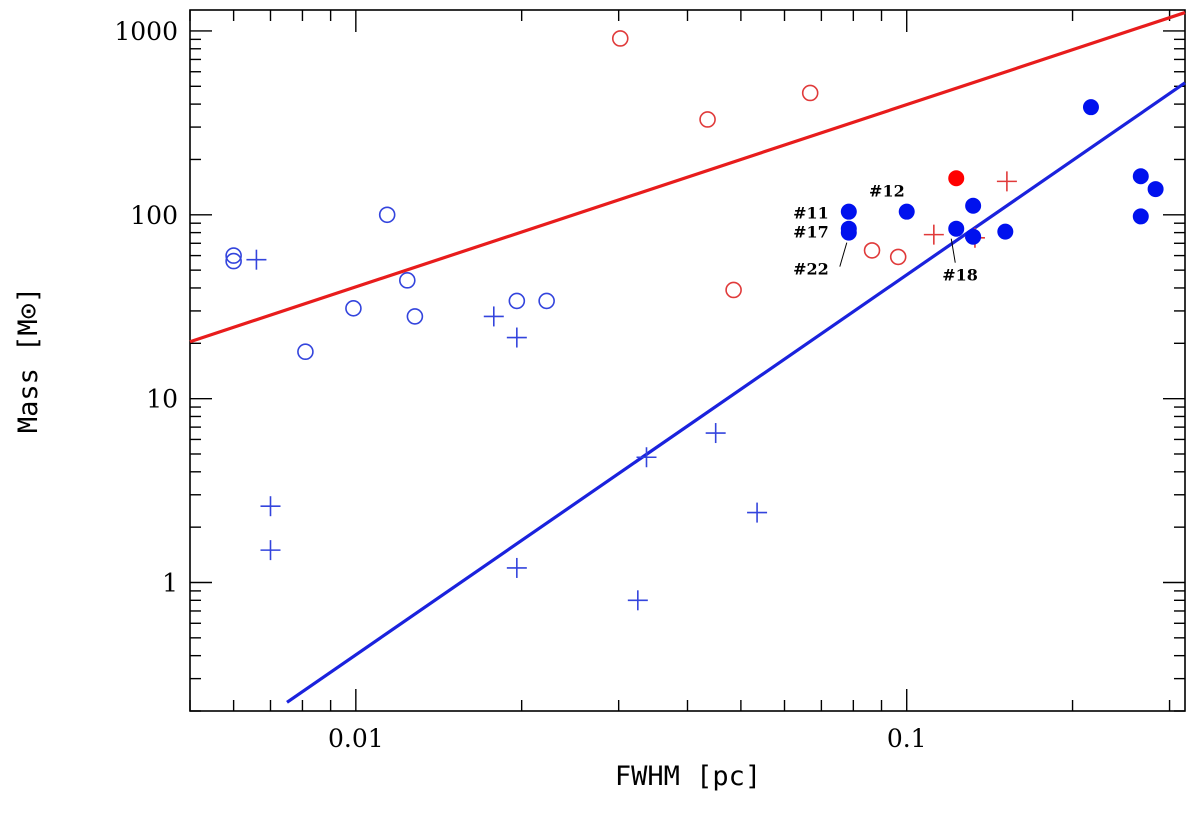  Describe the element at coordinates (28, 360) in the screenshot. I see `y-axis-title: Mass [M⊙]` at that location.